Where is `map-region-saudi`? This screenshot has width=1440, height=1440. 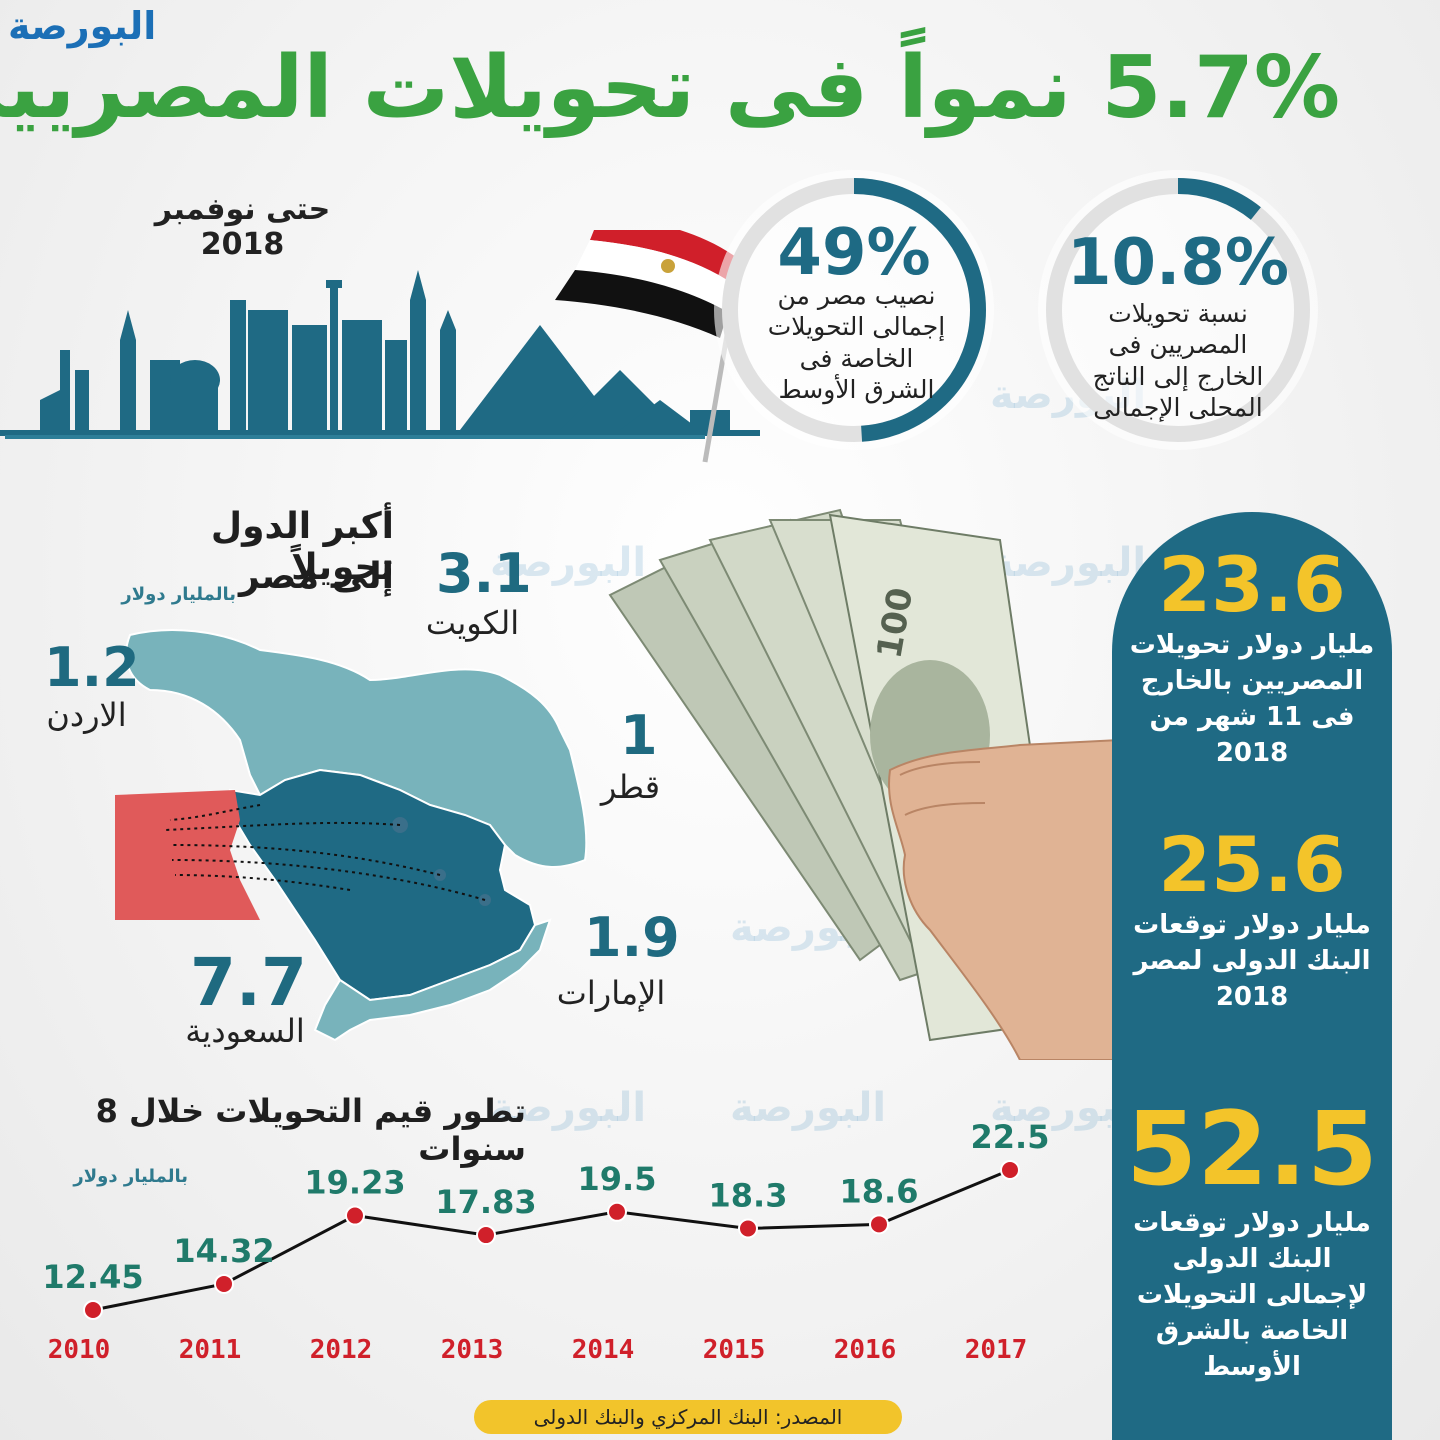
map-region-saudi is located at coordinates (382, 885).